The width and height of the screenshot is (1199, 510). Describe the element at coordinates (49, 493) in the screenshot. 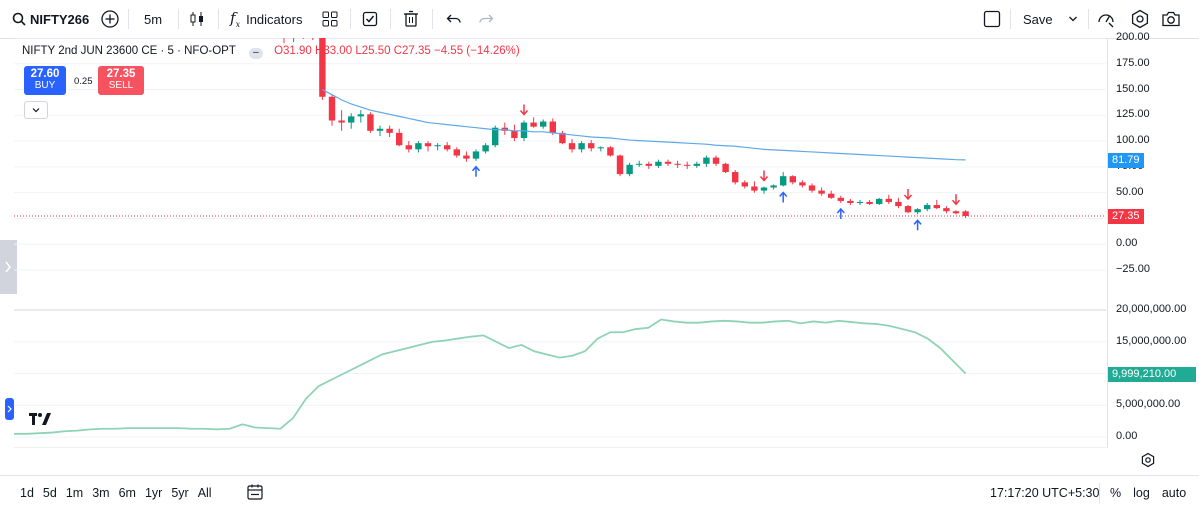

I see `range-5d: 5d` at that location.